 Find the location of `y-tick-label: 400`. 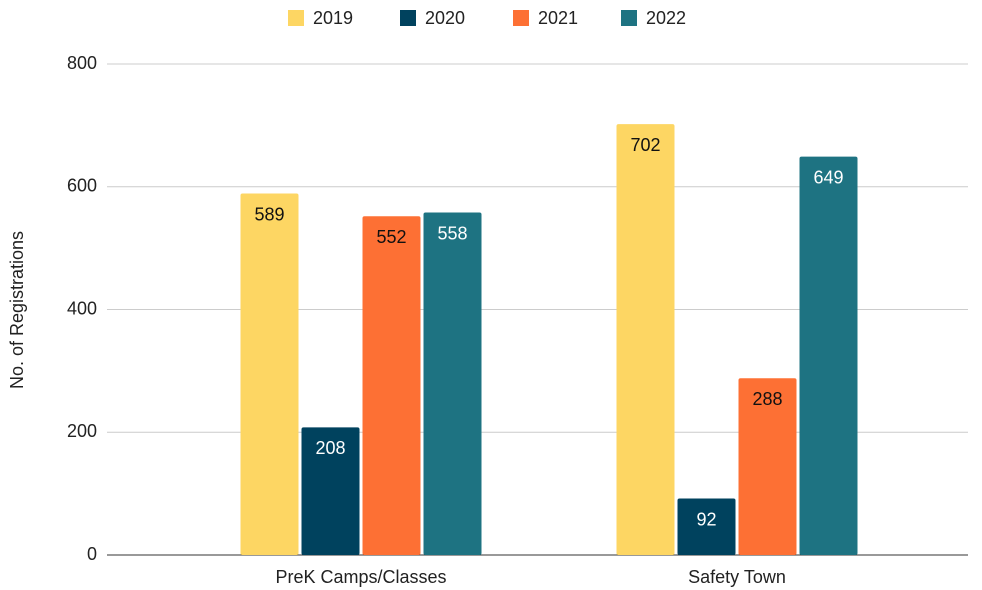

y-tick-label: 400 is located at coordinates (82, 308).